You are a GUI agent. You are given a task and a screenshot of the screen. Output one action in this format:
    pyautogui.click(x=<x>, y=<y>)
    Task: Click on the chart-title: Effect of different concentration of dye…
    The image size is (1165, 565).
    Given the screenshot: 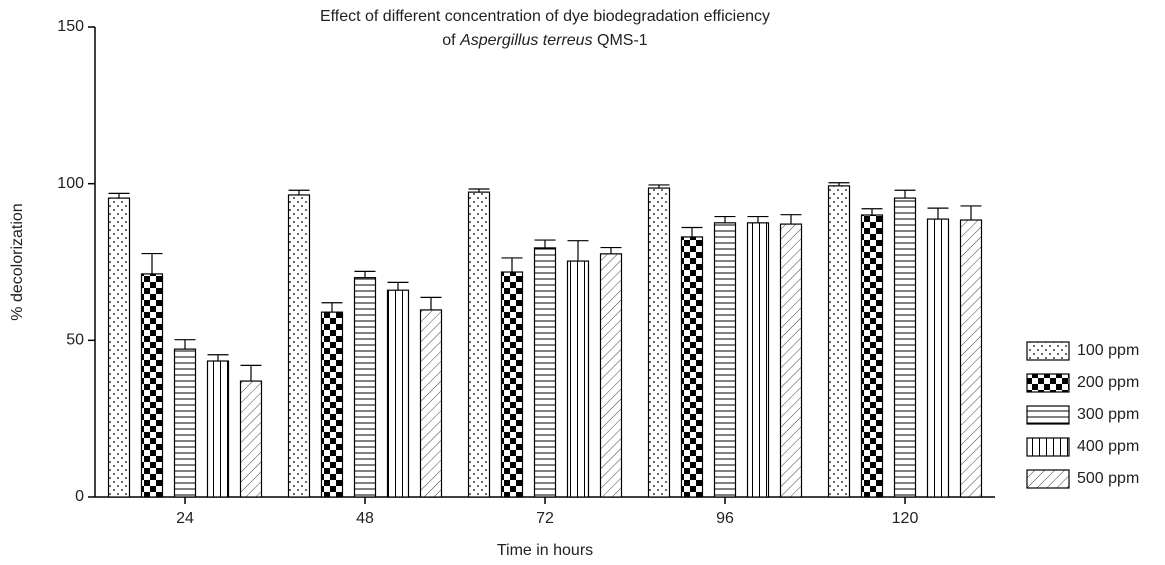 What is the action you would take?
    pyautogui.click(x=545, y=16)
    